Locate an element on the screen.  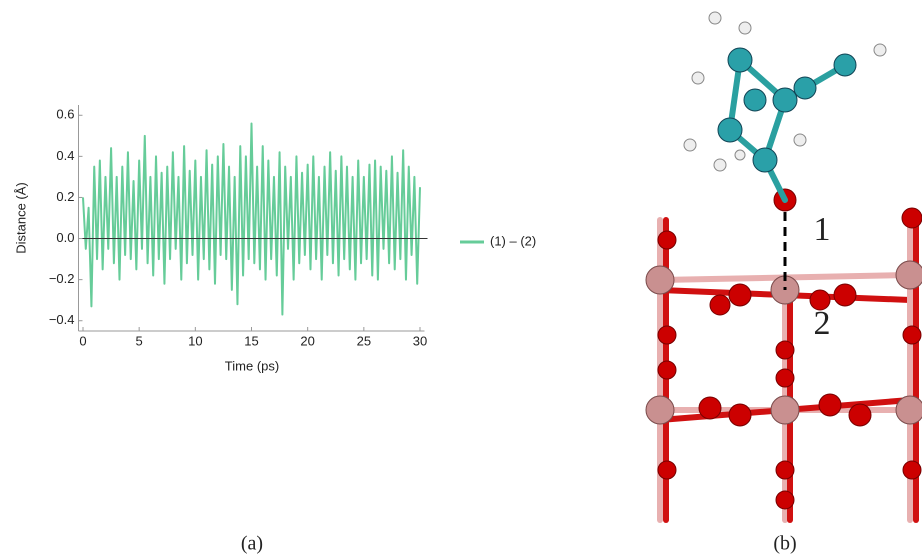
x-tick-label: 25 is located at coordinates (364, 340).